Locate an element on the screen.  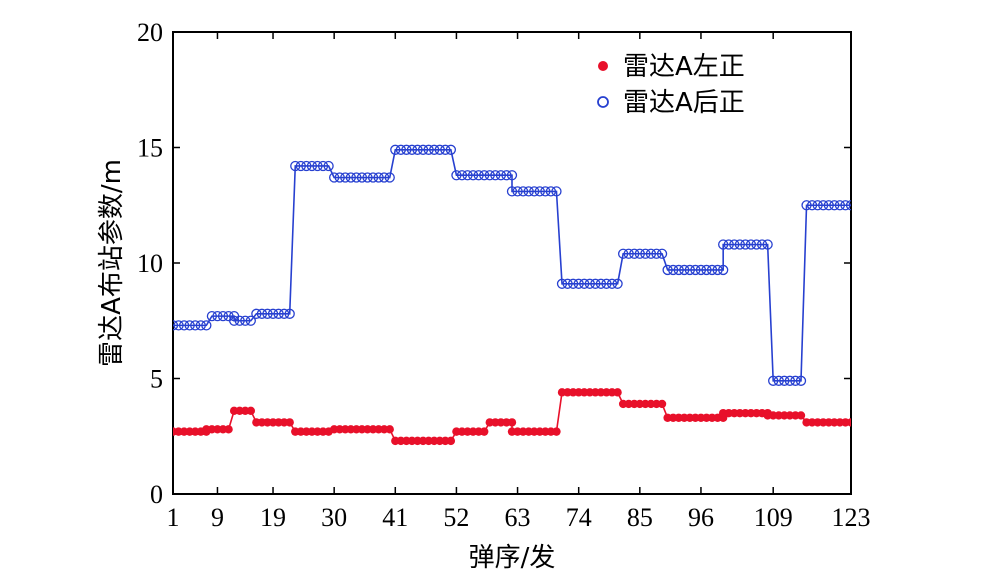
x-tick-label: 30 is located at coordinates (334, 517).